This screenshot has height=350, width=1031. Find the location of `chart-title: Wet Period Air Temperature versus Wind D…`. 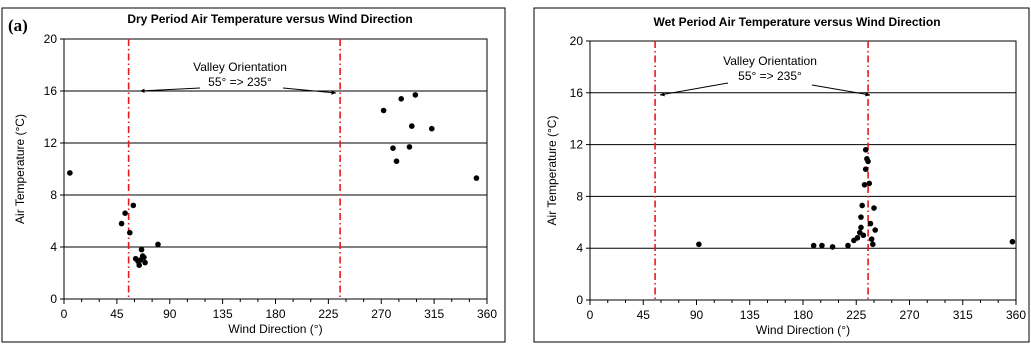

chart-title: Wet Period Air Temperature versus Wind D… is located at coordinates (796, 22).